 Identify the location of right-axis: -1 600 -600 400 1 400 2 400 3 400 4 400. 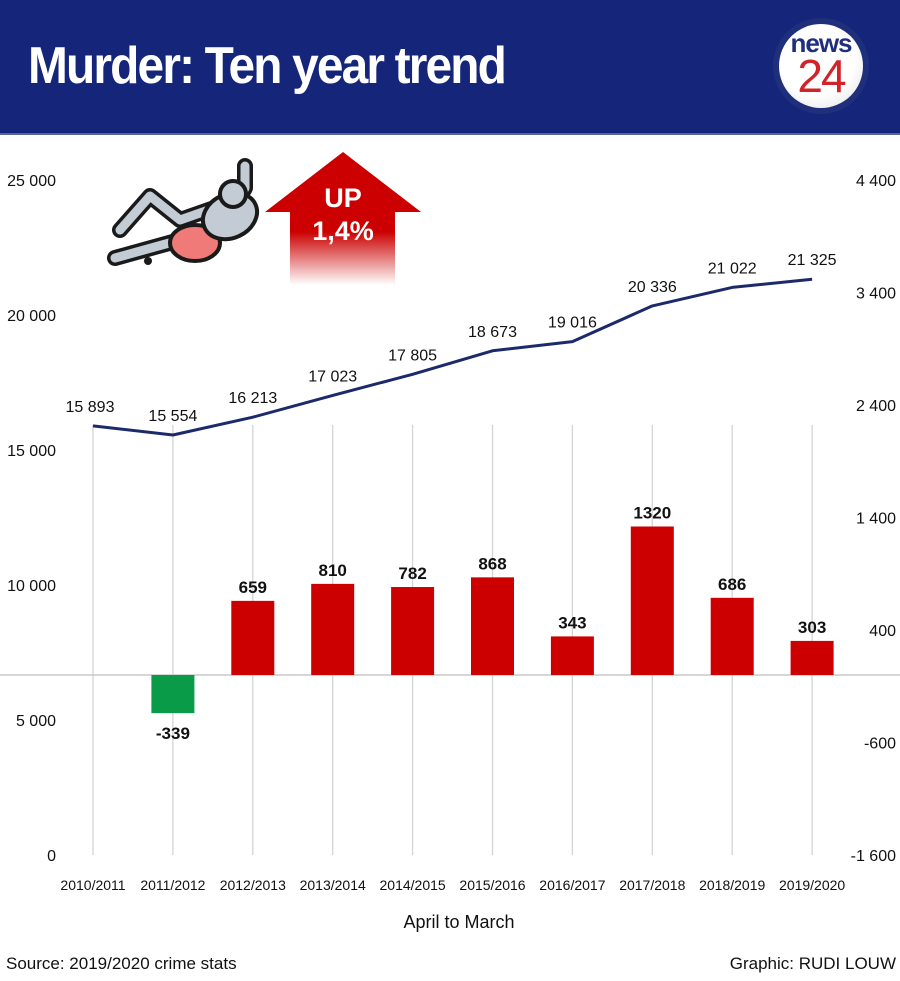
(873, 519).